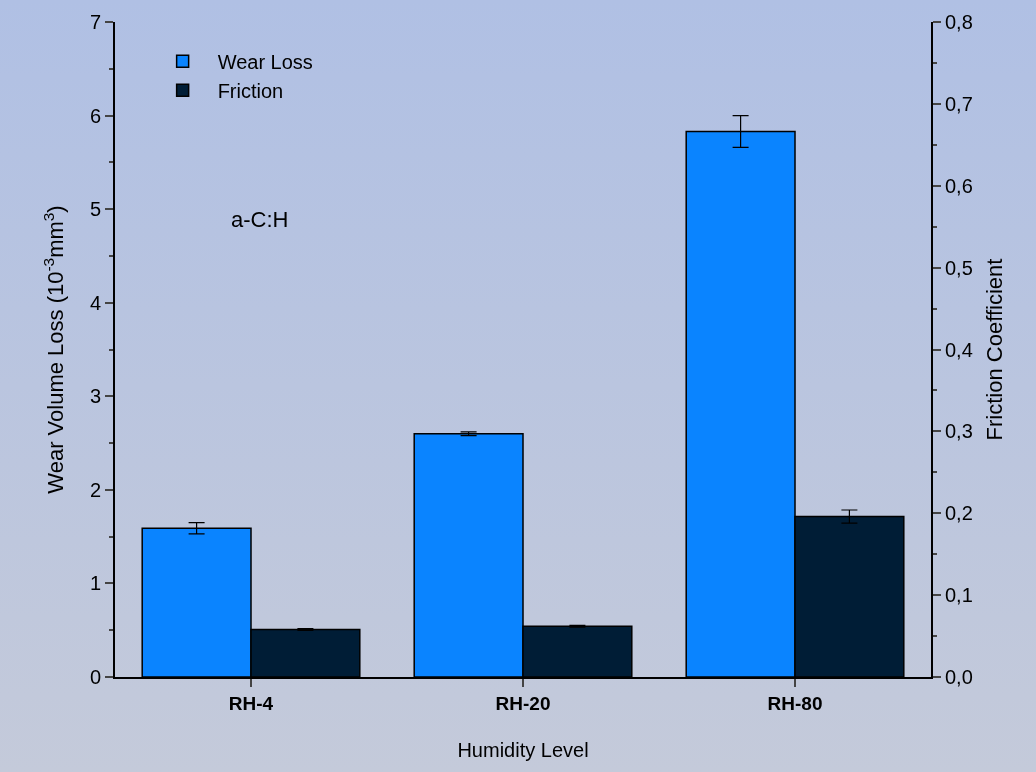  Describe the element at coordinates (523, 749) in the screenshot. I see `x-axis-title: Humidity Level` at that location.